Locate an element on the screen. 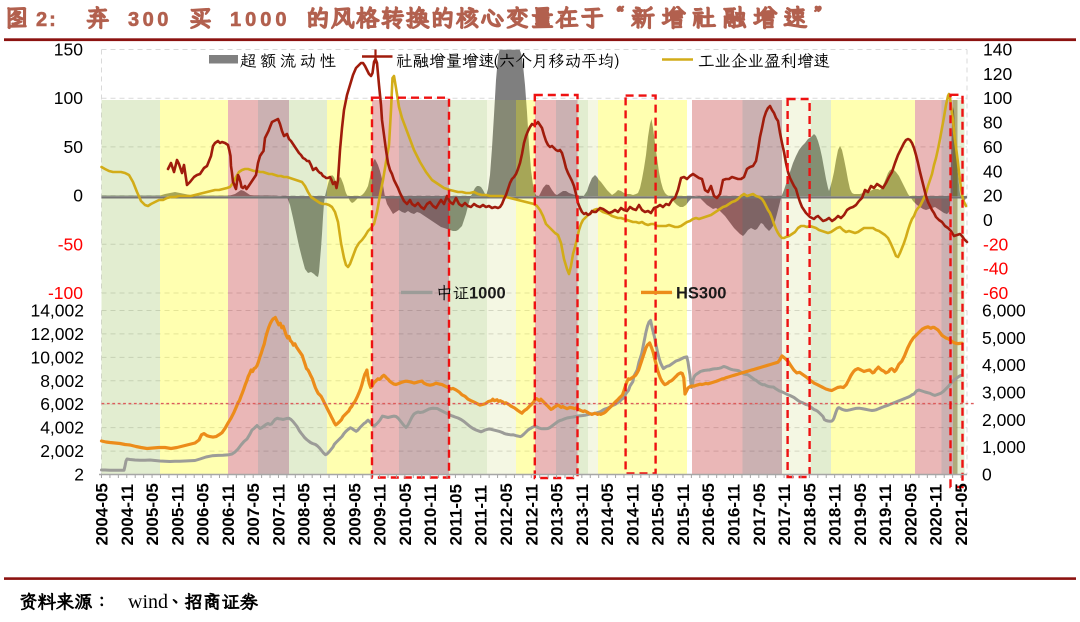 The height and width of the screenshot is (622, 1080). svg-text: 2020-11 is located at coordinates (936, 514).